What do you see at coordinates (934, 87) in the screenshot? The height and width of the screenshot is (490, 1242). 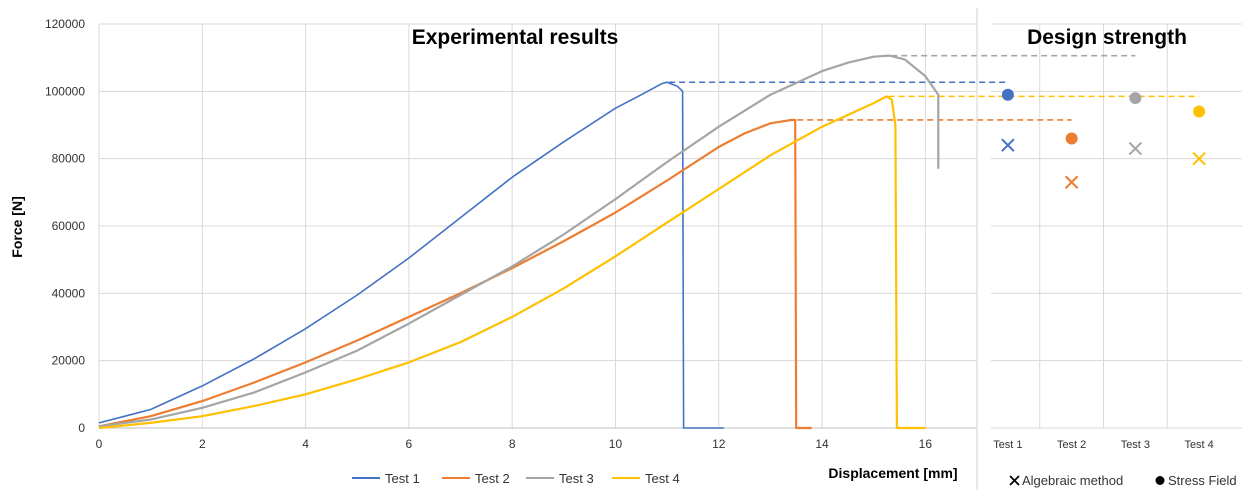 I see `peak-reference-lines` at bounding box center [934, 87].